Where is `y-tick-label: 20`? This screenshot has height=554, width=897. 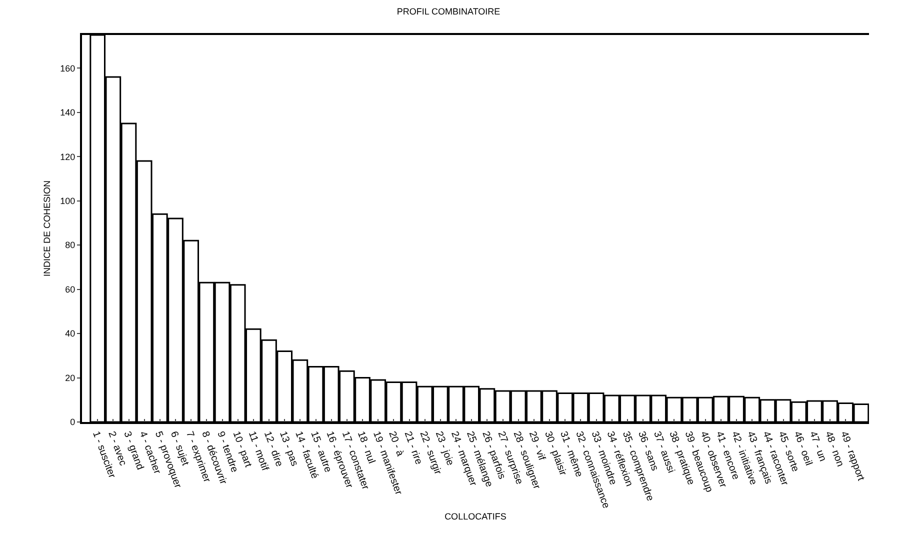
y-tick-label: 20 is located at coordinates (70, 377).